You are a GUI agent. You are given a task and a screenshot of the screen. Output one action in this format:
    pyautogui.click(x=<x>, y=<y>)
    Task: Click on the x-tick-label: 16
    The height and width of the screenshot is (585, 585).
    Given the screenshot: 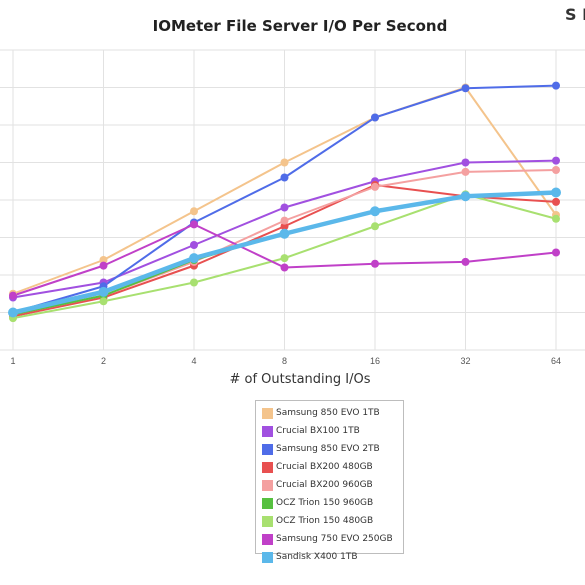 What is the action you would take?
    pyautogui.click(x=375, y=361)
    